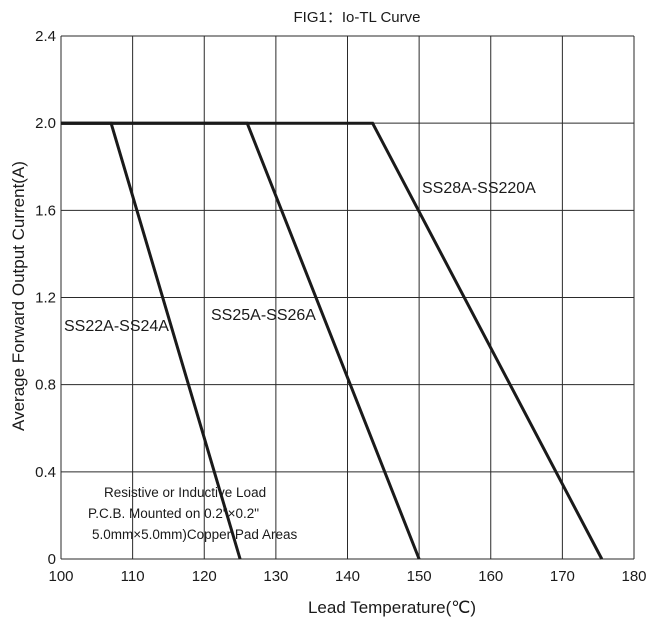 This screenshot has width=653, height=618. What do you see at coordinates (490, 576) in the screenshot?
I see `x-tick-label: 160` at bounding box center [490, 576].